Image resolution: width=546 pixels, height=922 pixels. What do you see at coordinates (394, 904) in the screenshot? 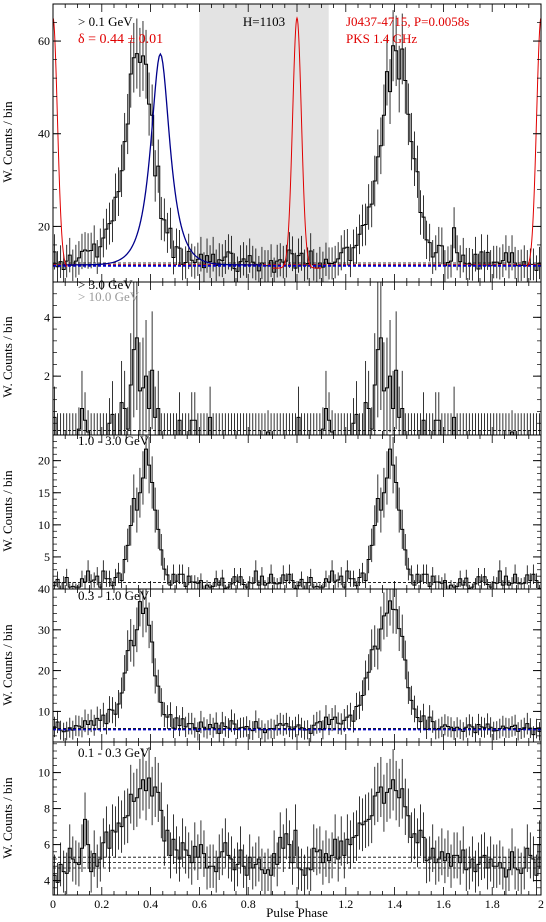
I see `x-tick-label: 1.4` at bounding box center [394, 904].